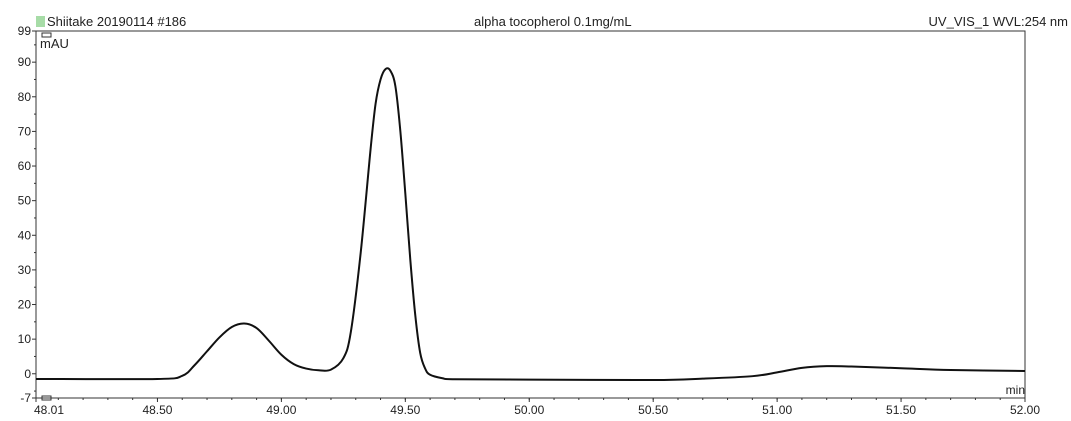 The height and width of the screenshot is (421, 1071). I want to click on x-tick-label: 48.01, so click(49, 410).